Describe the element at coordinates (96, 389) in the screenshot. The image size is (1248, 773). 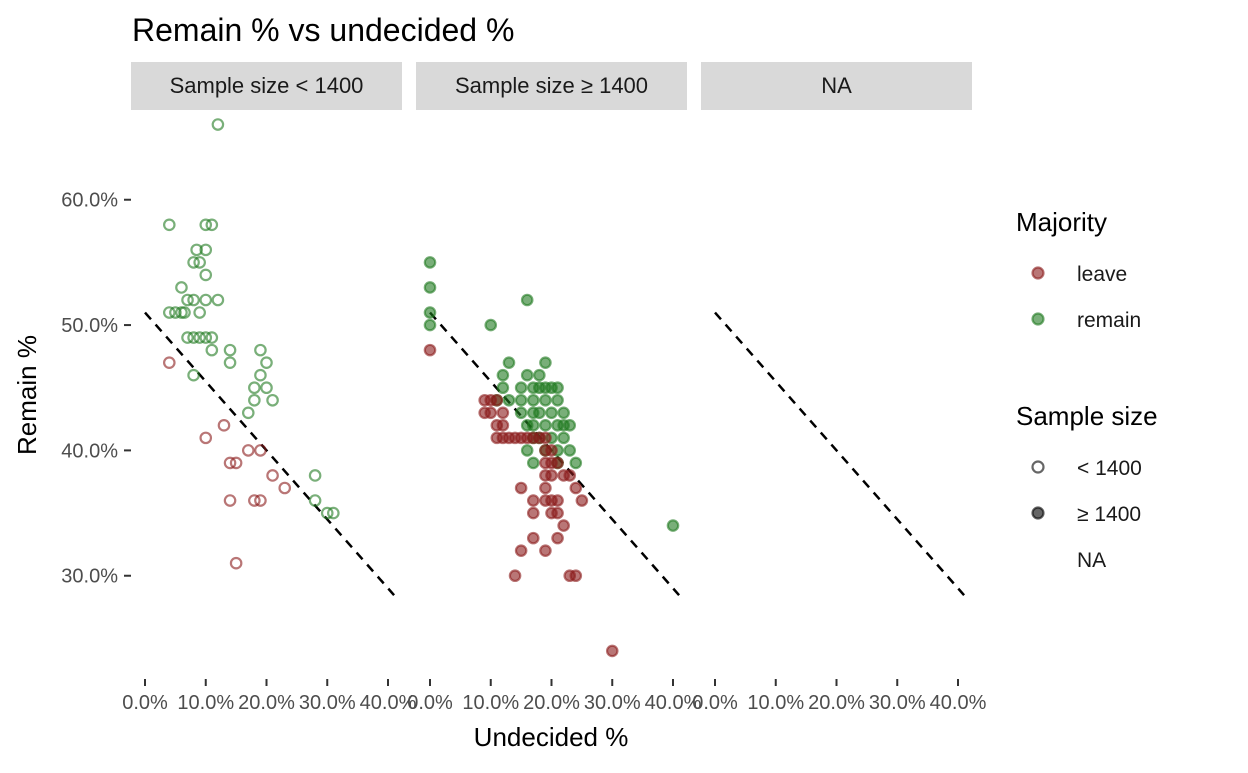
I see `y-axis: 30.0% 40.0% 50.0% 60.0%` at that location.